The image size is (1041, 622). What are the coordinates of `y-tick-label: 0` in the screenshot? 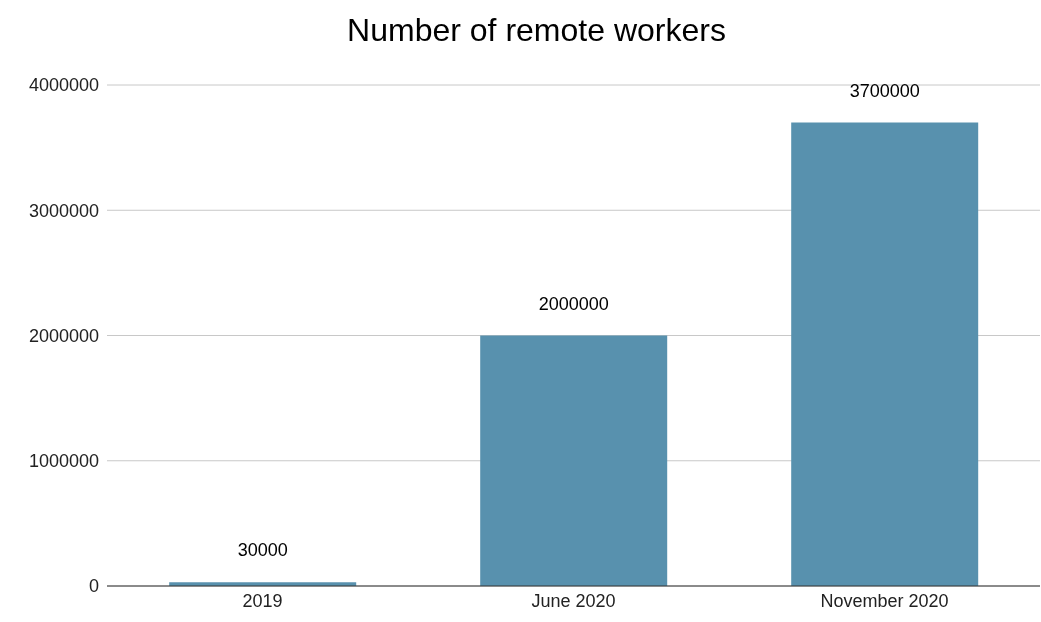 It's located at (93, 586).